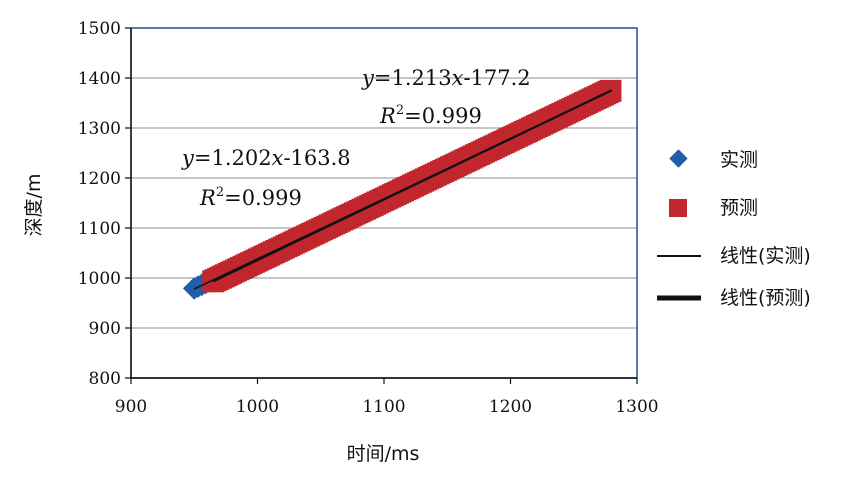 The image size is (850, 478). What do you see at coordinates (34, 205) in the screenshot?
I see `y-axis-title: 深度/m` at bounding box center [34, 205].